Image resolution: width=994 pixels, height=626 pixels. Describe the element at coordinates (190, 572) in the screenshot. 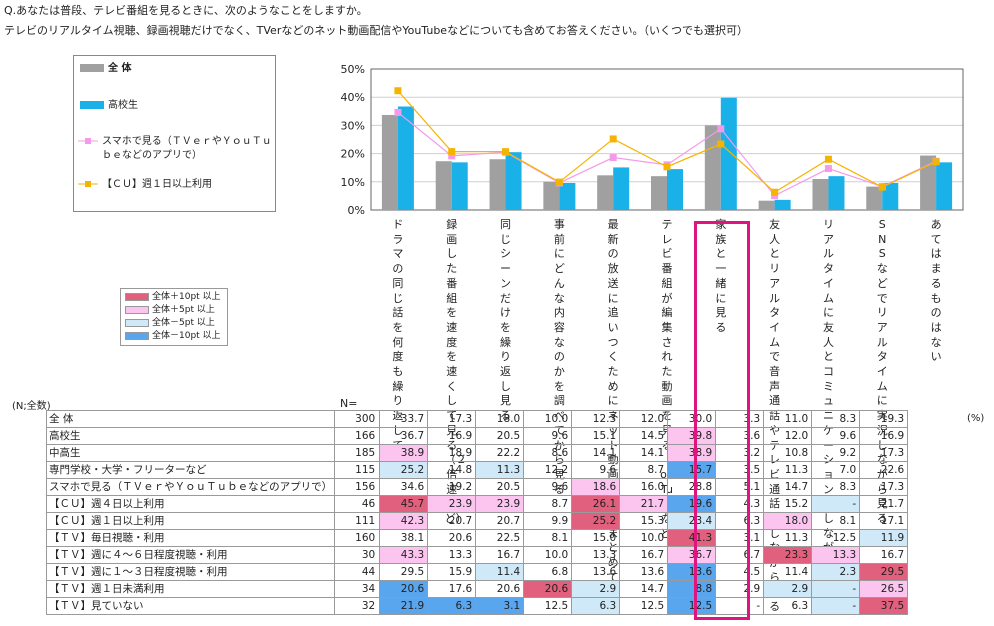

I see `row-label: 【ＴＶ】週に１～３日程度視聴・利用` at that location.